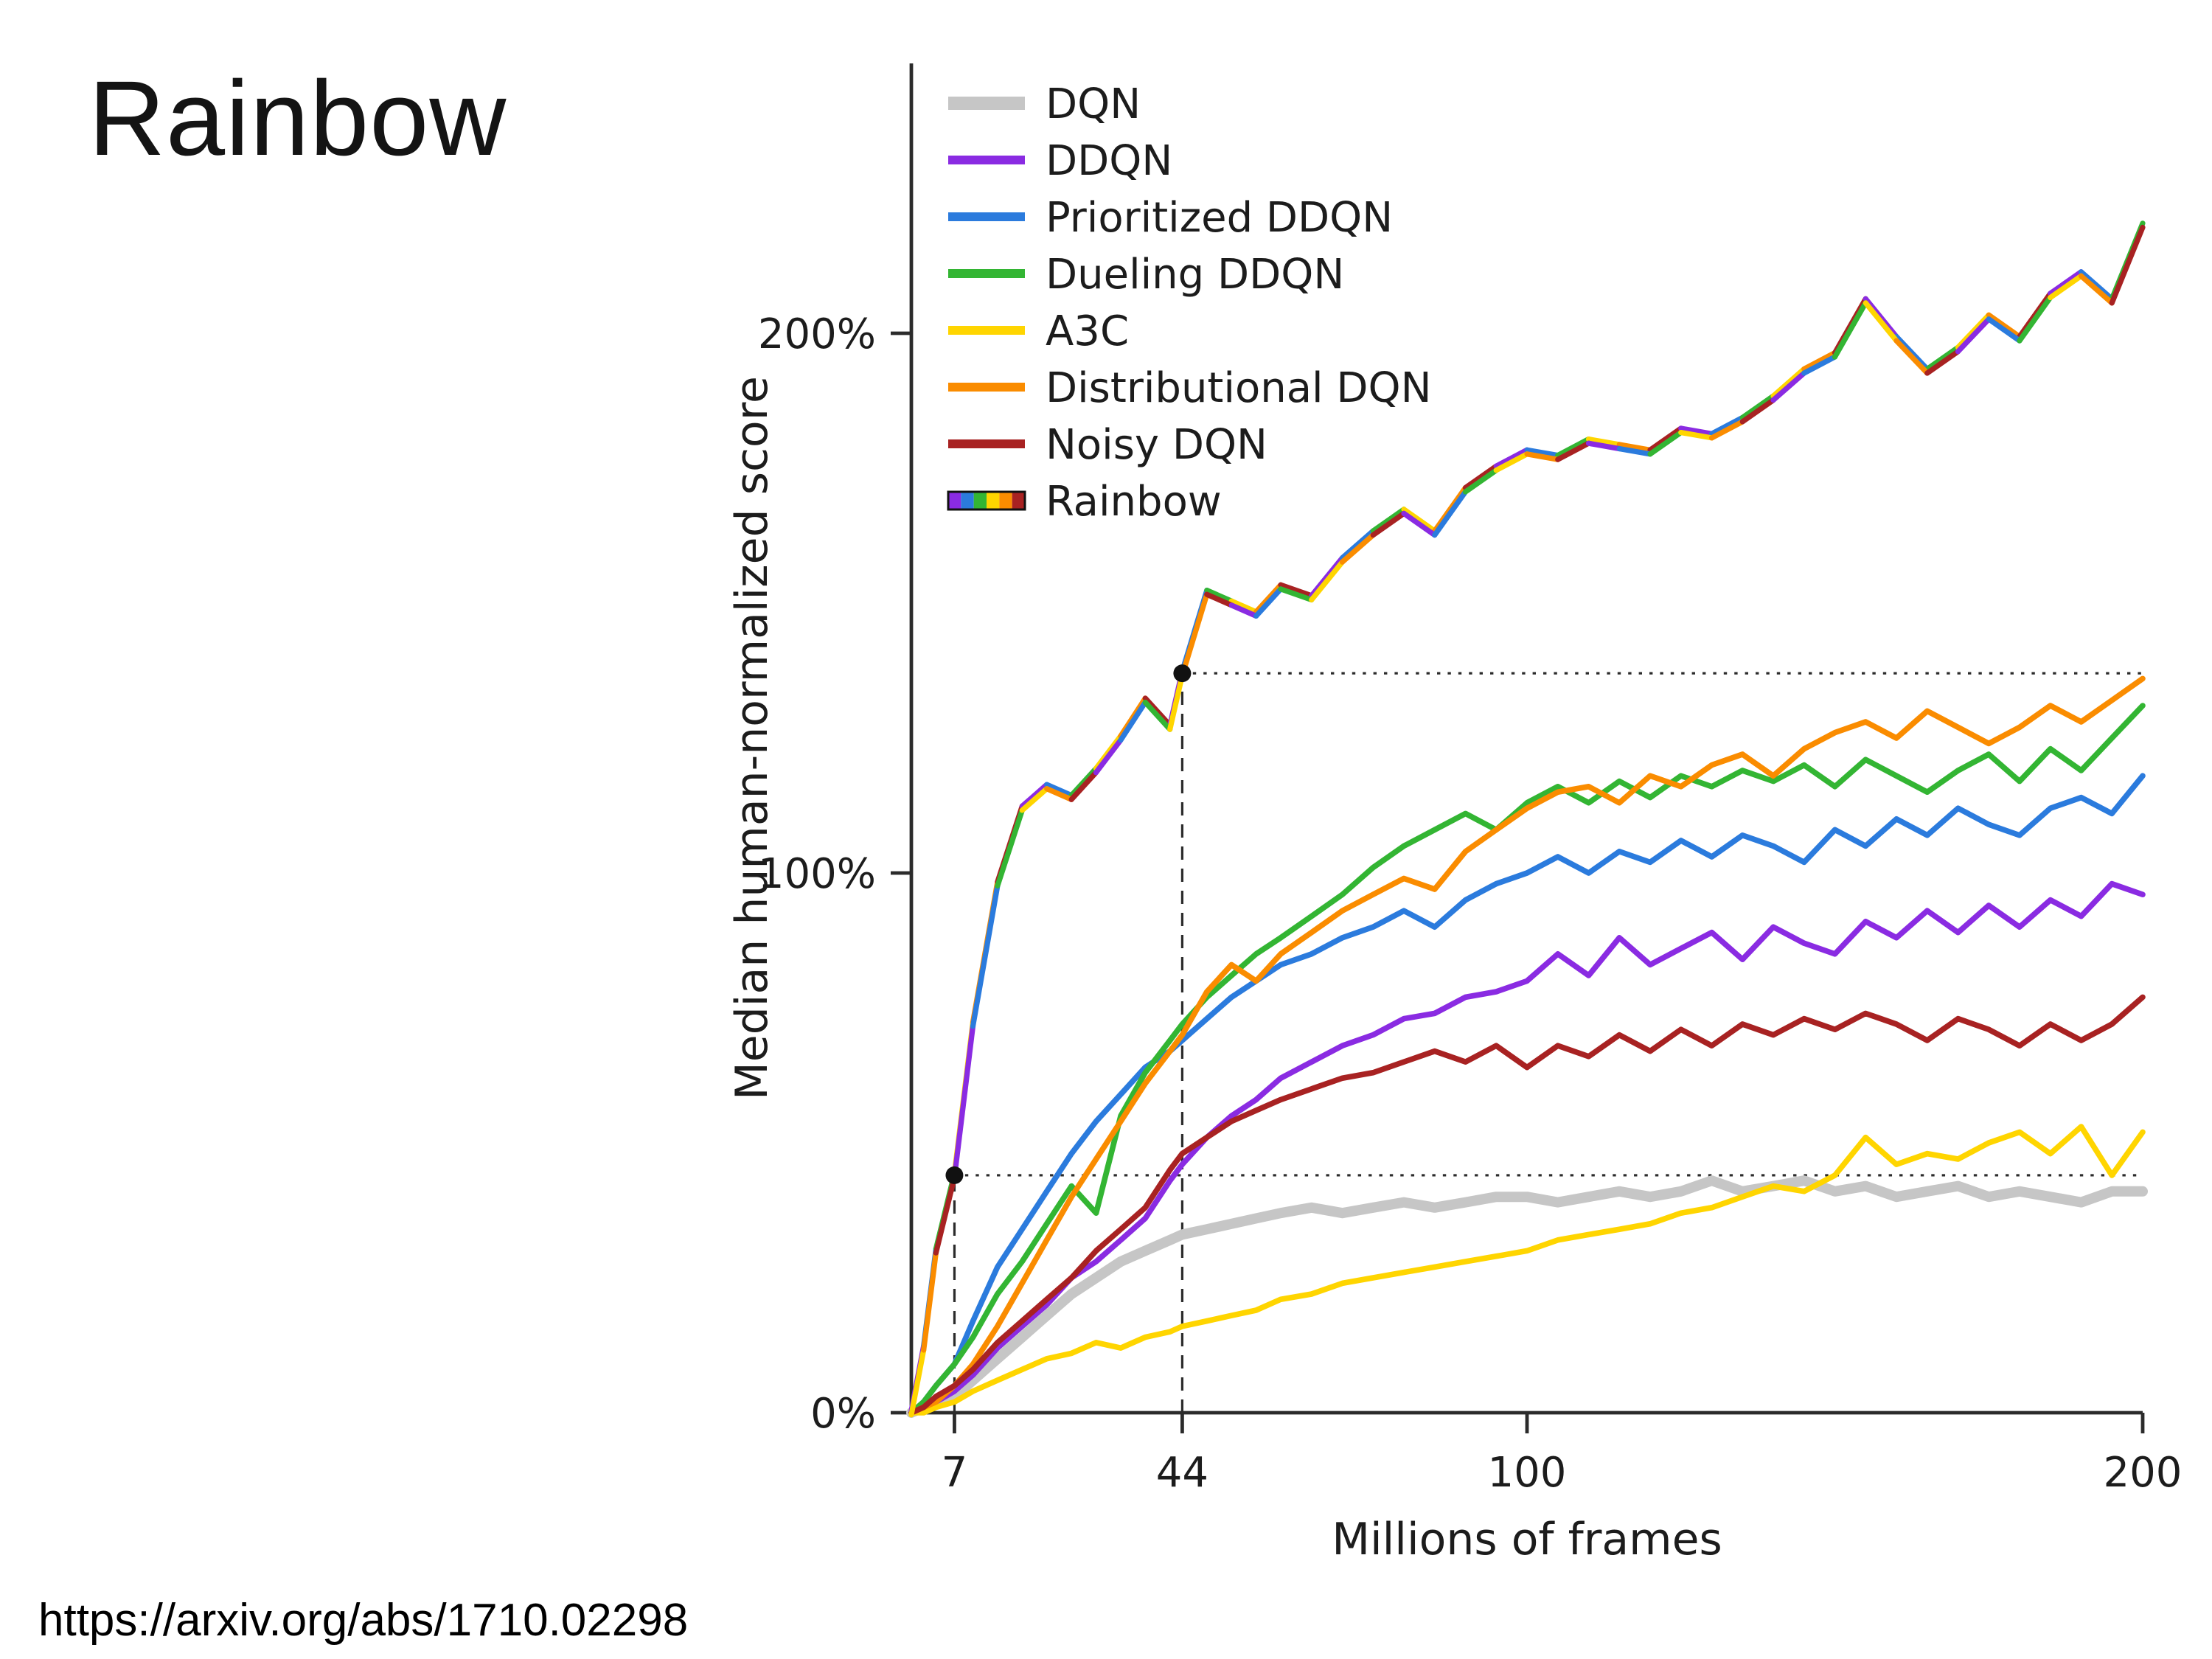  I want to click on legend-item-dqn: DQN, so click(1044, 104).